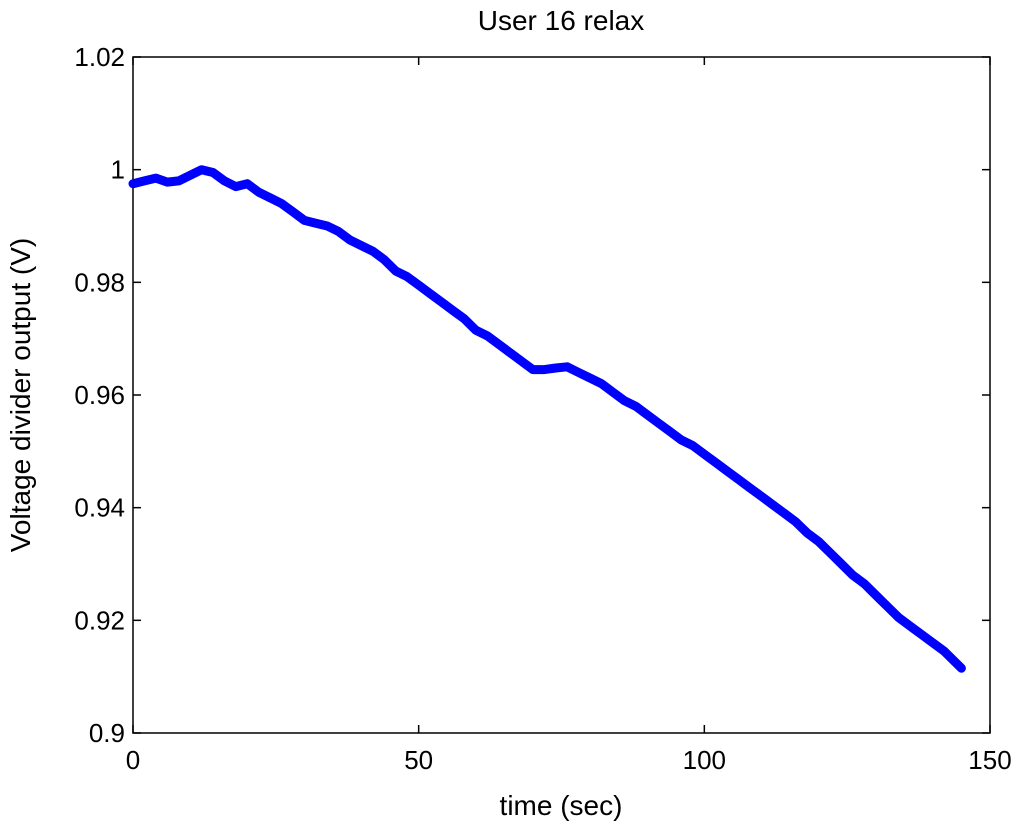 This screenshot has width=1024, height=830. Describe the element at coordinates (989, 760) in the screenshot. I see `x-tick-label: 150` at that location.